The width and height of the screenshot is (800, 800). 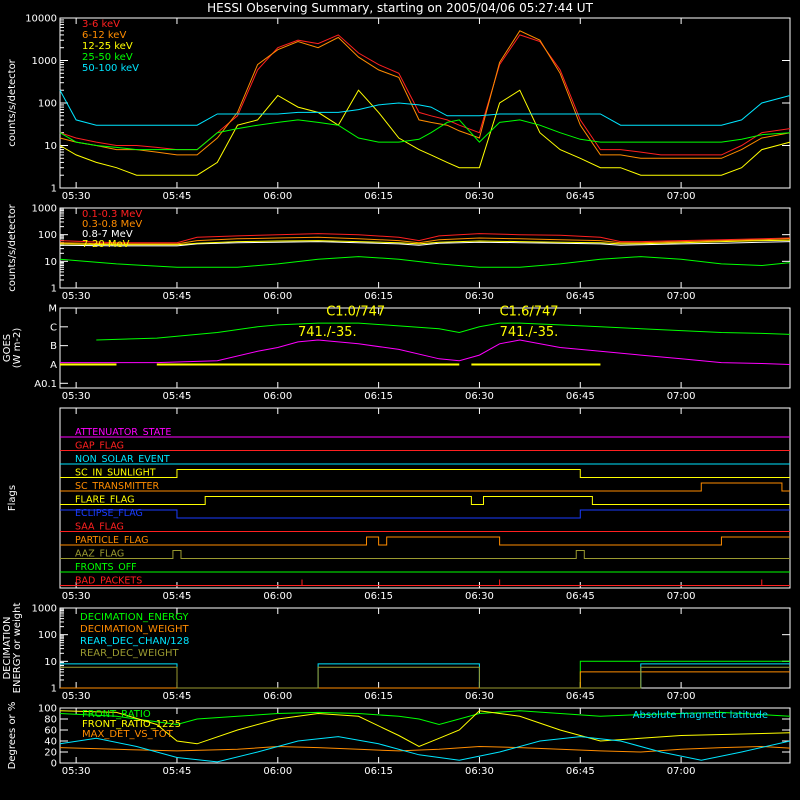 I want to click on highE-legend-entry: 7-20 MeV, so click(x=106, y=244).